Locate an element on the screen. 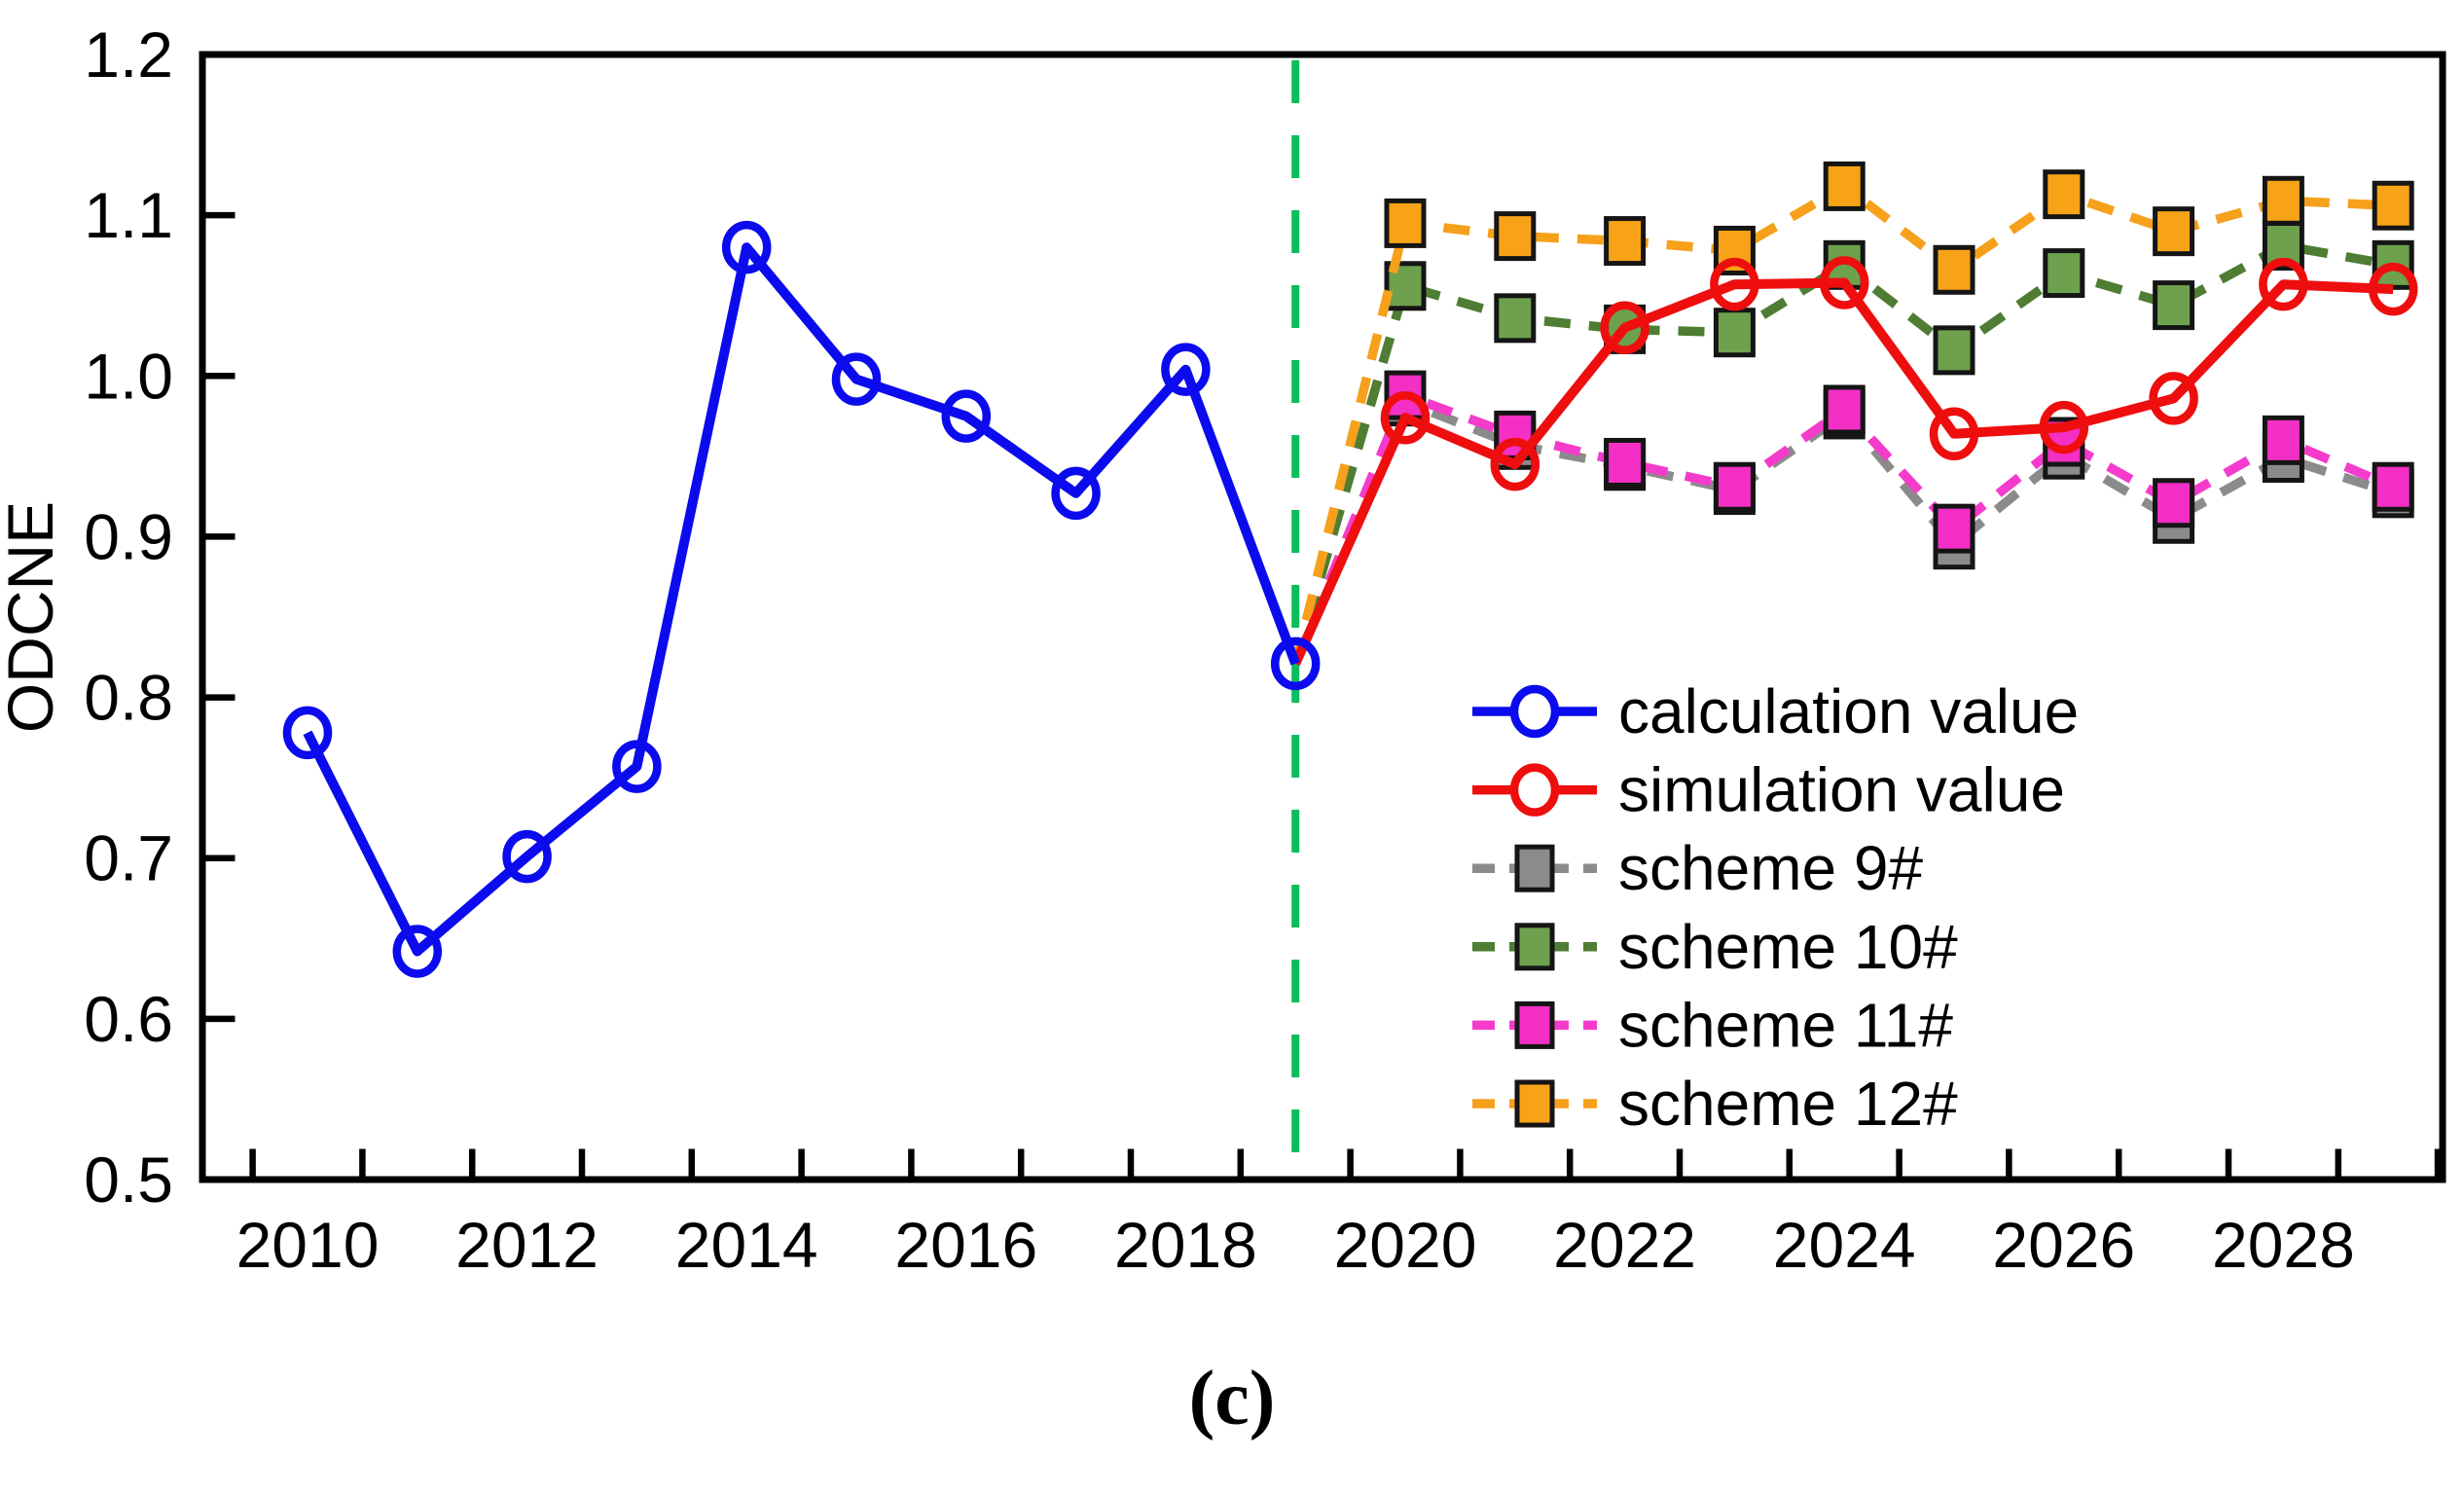 This screenshot has width=2464, height=1491. figure-caption: (c) is located at coordinates (1232, 1398).